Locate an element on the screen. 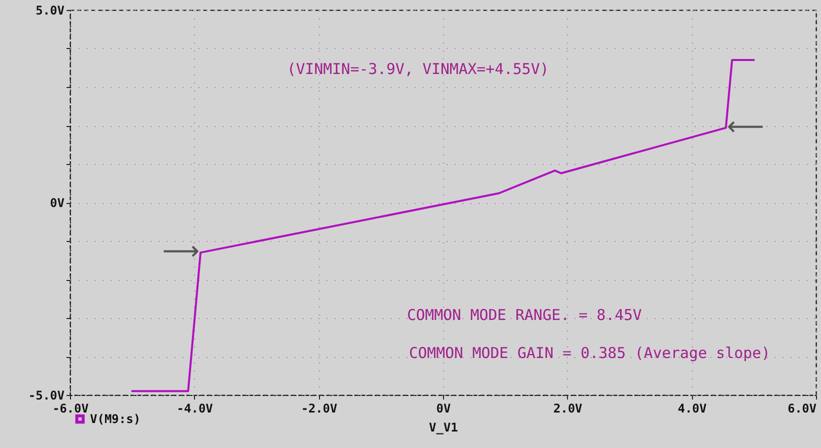 This screenshot has width=821, height=448. annotation: COMMON MODE GAIN = 0.385 (Average slope) is located at coordinates (589, 353).